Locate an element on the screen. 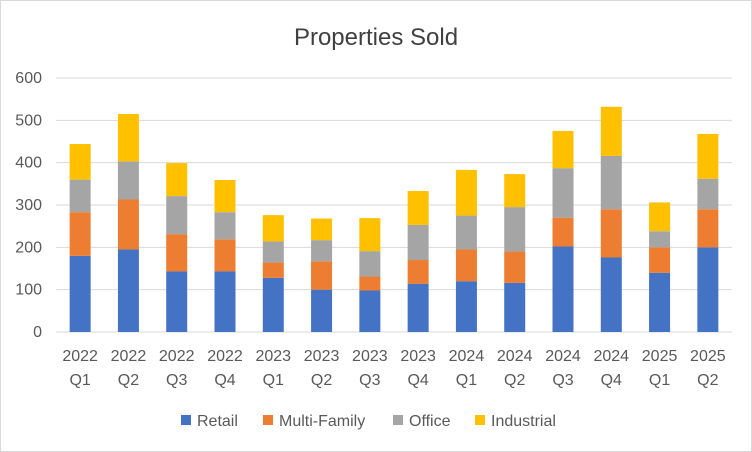  y-tick-label: 200 is located at coordinates (28, 247).